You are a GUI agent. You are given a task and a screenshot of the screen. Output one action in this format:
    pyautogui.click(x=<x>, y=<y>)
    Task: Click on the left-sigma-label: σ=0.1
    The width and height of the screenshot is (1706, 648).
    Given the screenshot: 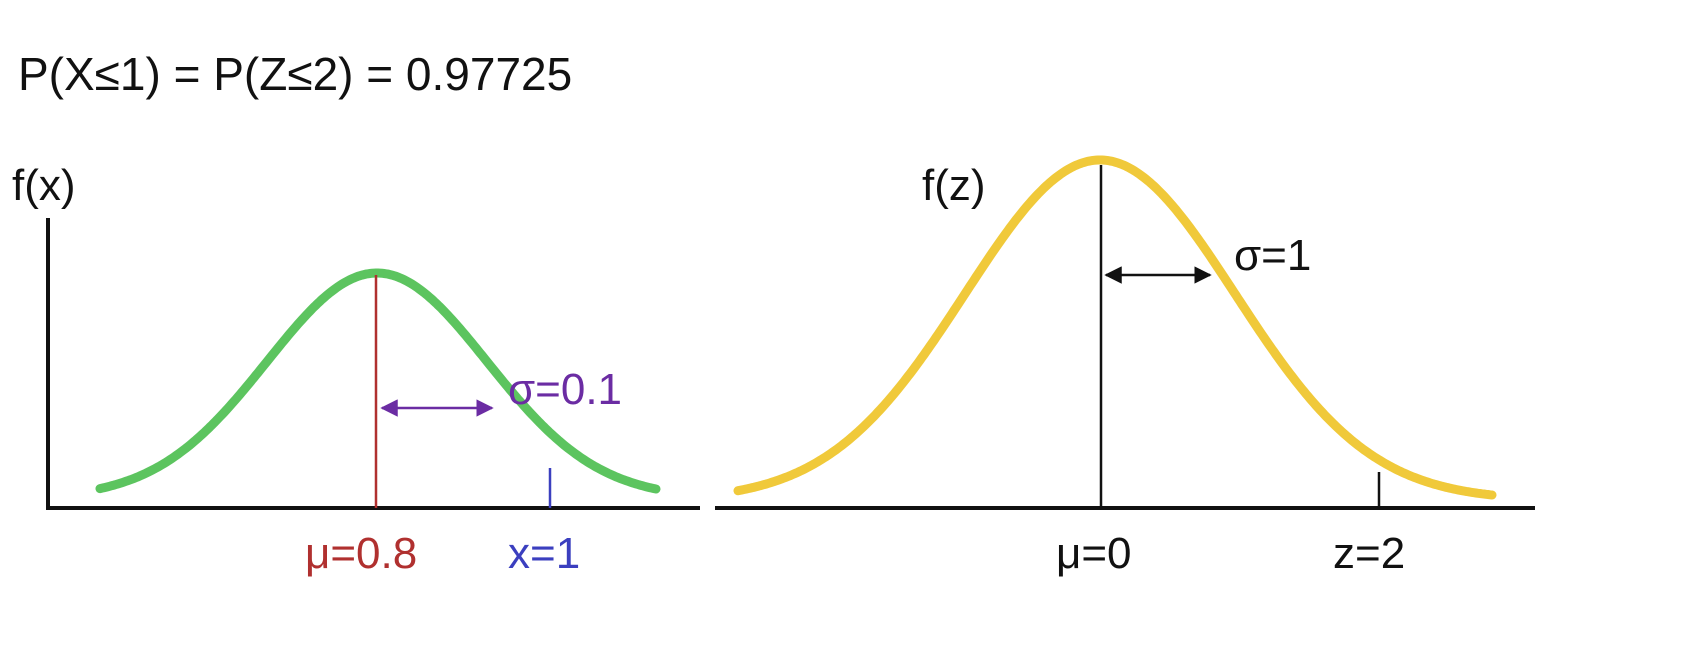 What is the action you would take?
    pyautogui.click(x=565, y=389)
    